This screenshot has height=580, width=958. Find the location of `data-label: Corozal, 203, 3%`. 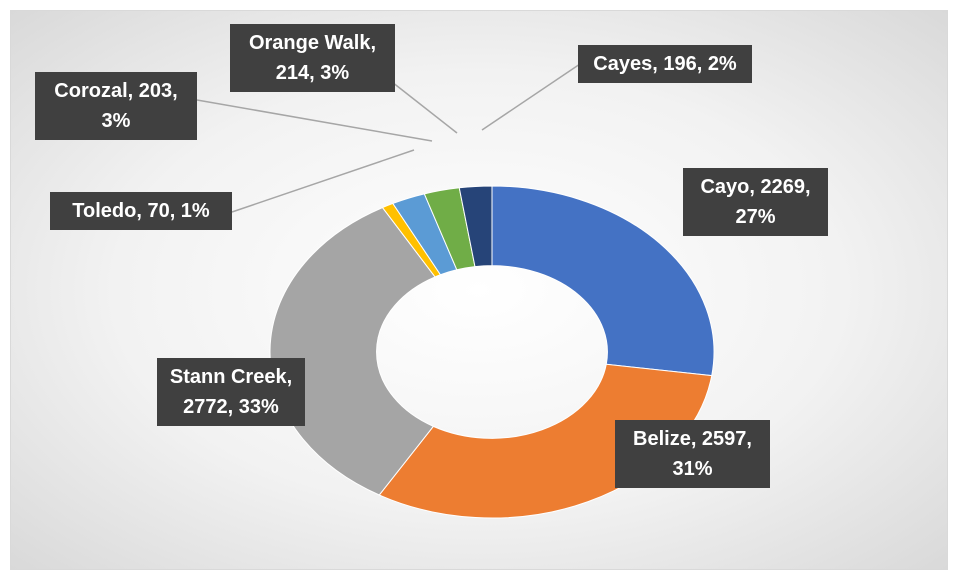

data-label: Corozal, 203, 3% is located at coordinates (116, 106).